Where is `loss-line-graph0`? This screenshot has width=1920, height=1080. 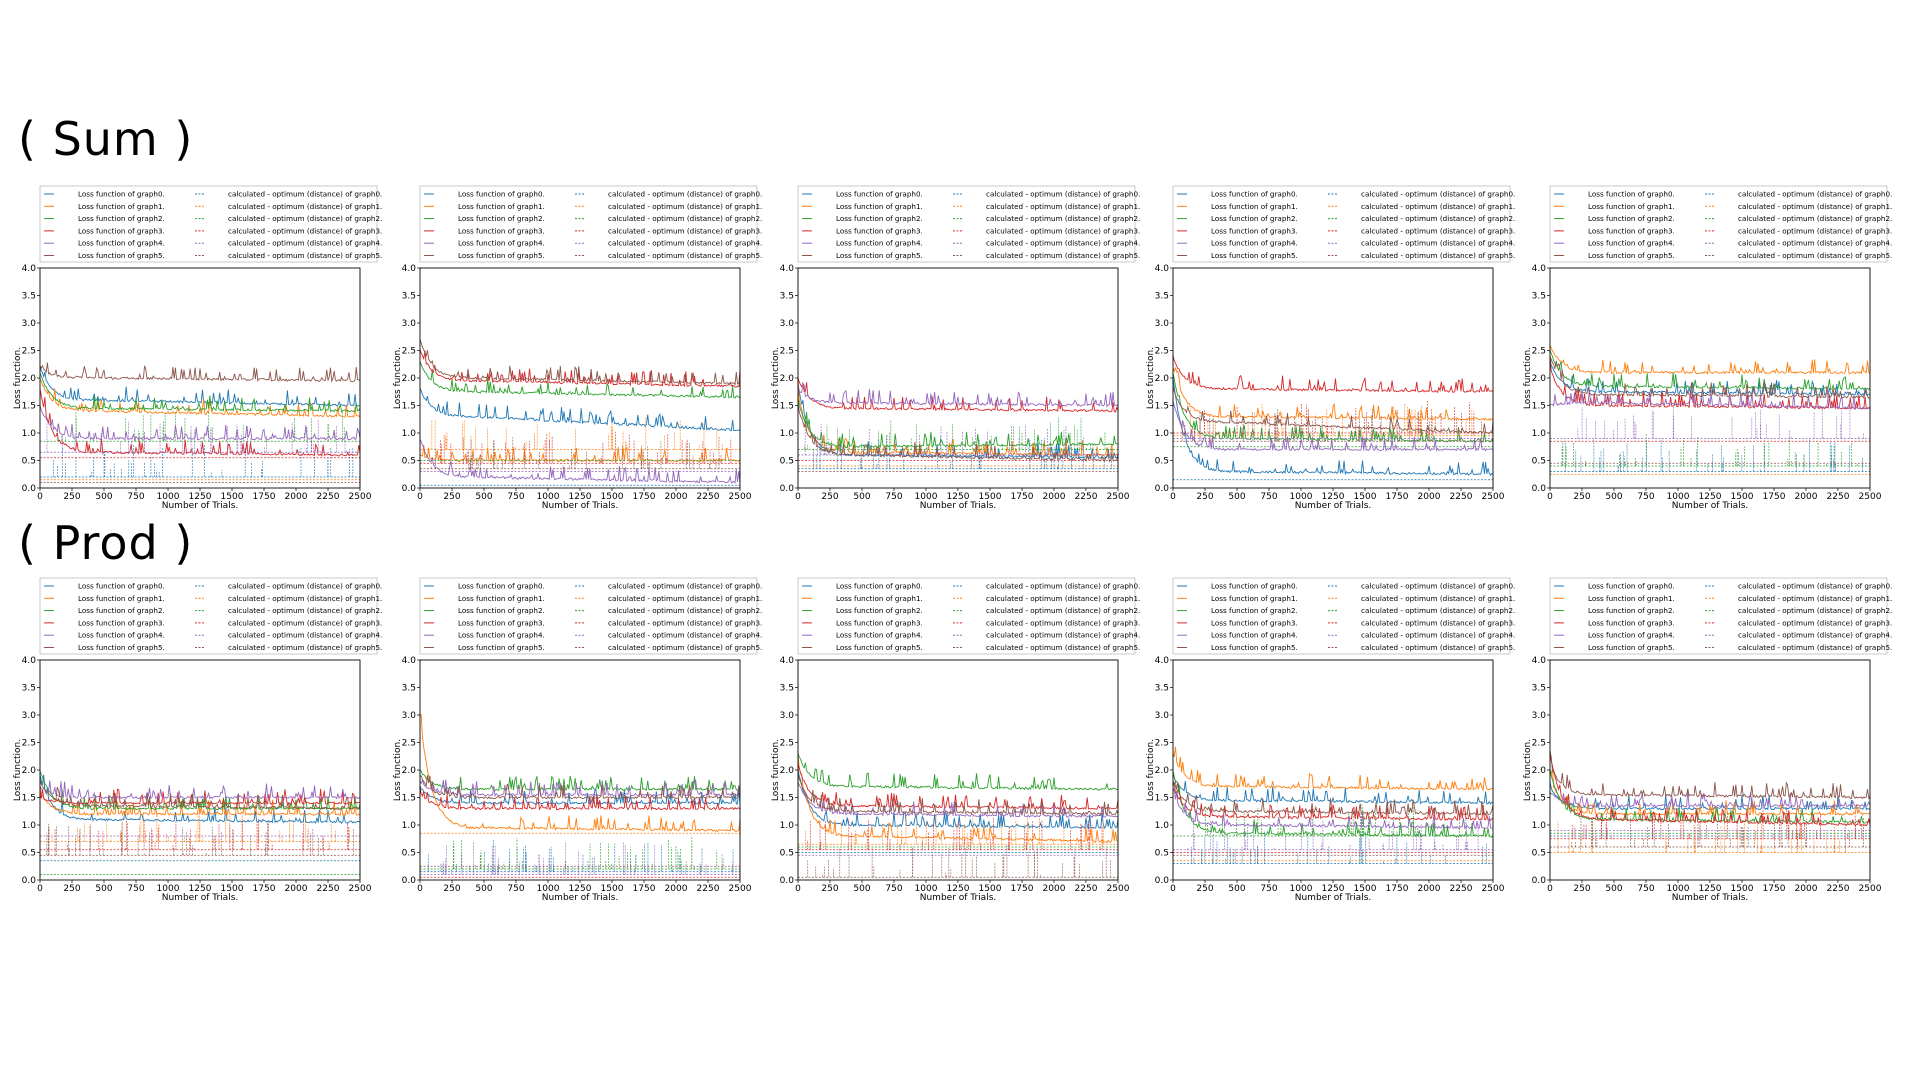 loss-line-graph0 is located at coordinates (1710, 377).